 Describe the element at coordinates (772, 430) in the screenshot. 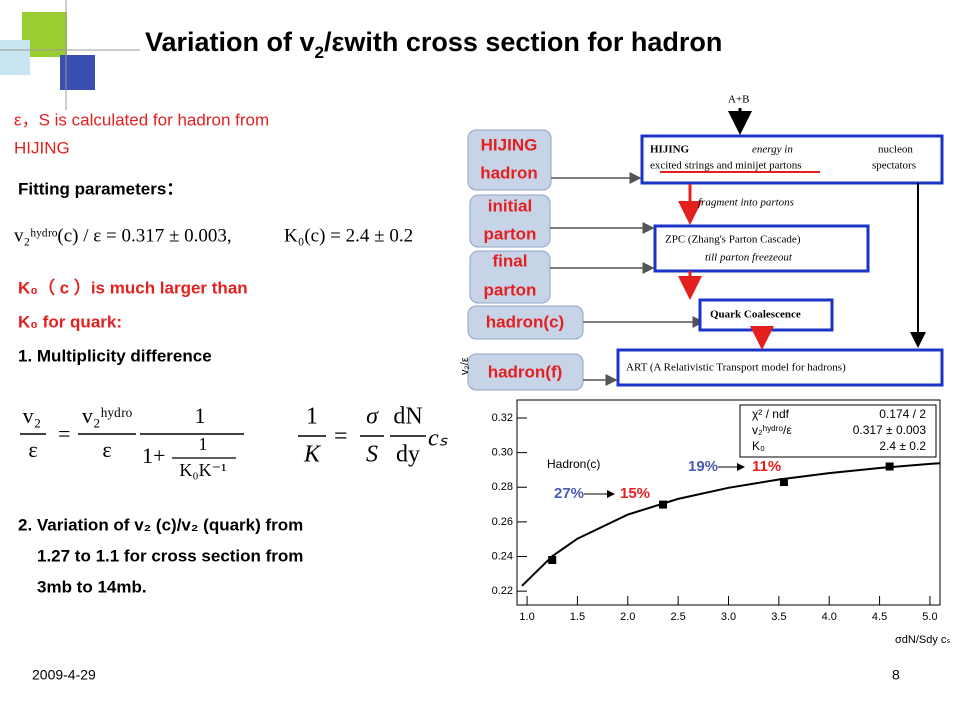

I see `stats-name: v₂ʰʸᵈʳᵒ/ε` at that location.